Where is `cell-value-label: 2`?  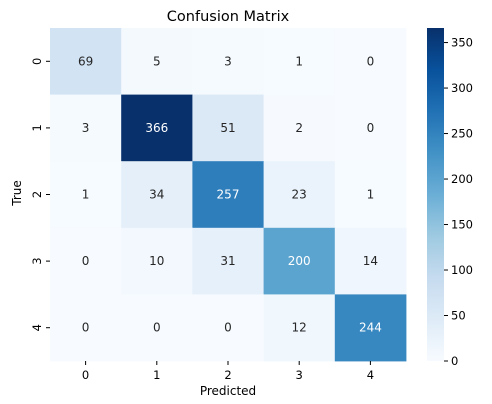
cell-value-label: 2 is located at coordinates (299, 128).